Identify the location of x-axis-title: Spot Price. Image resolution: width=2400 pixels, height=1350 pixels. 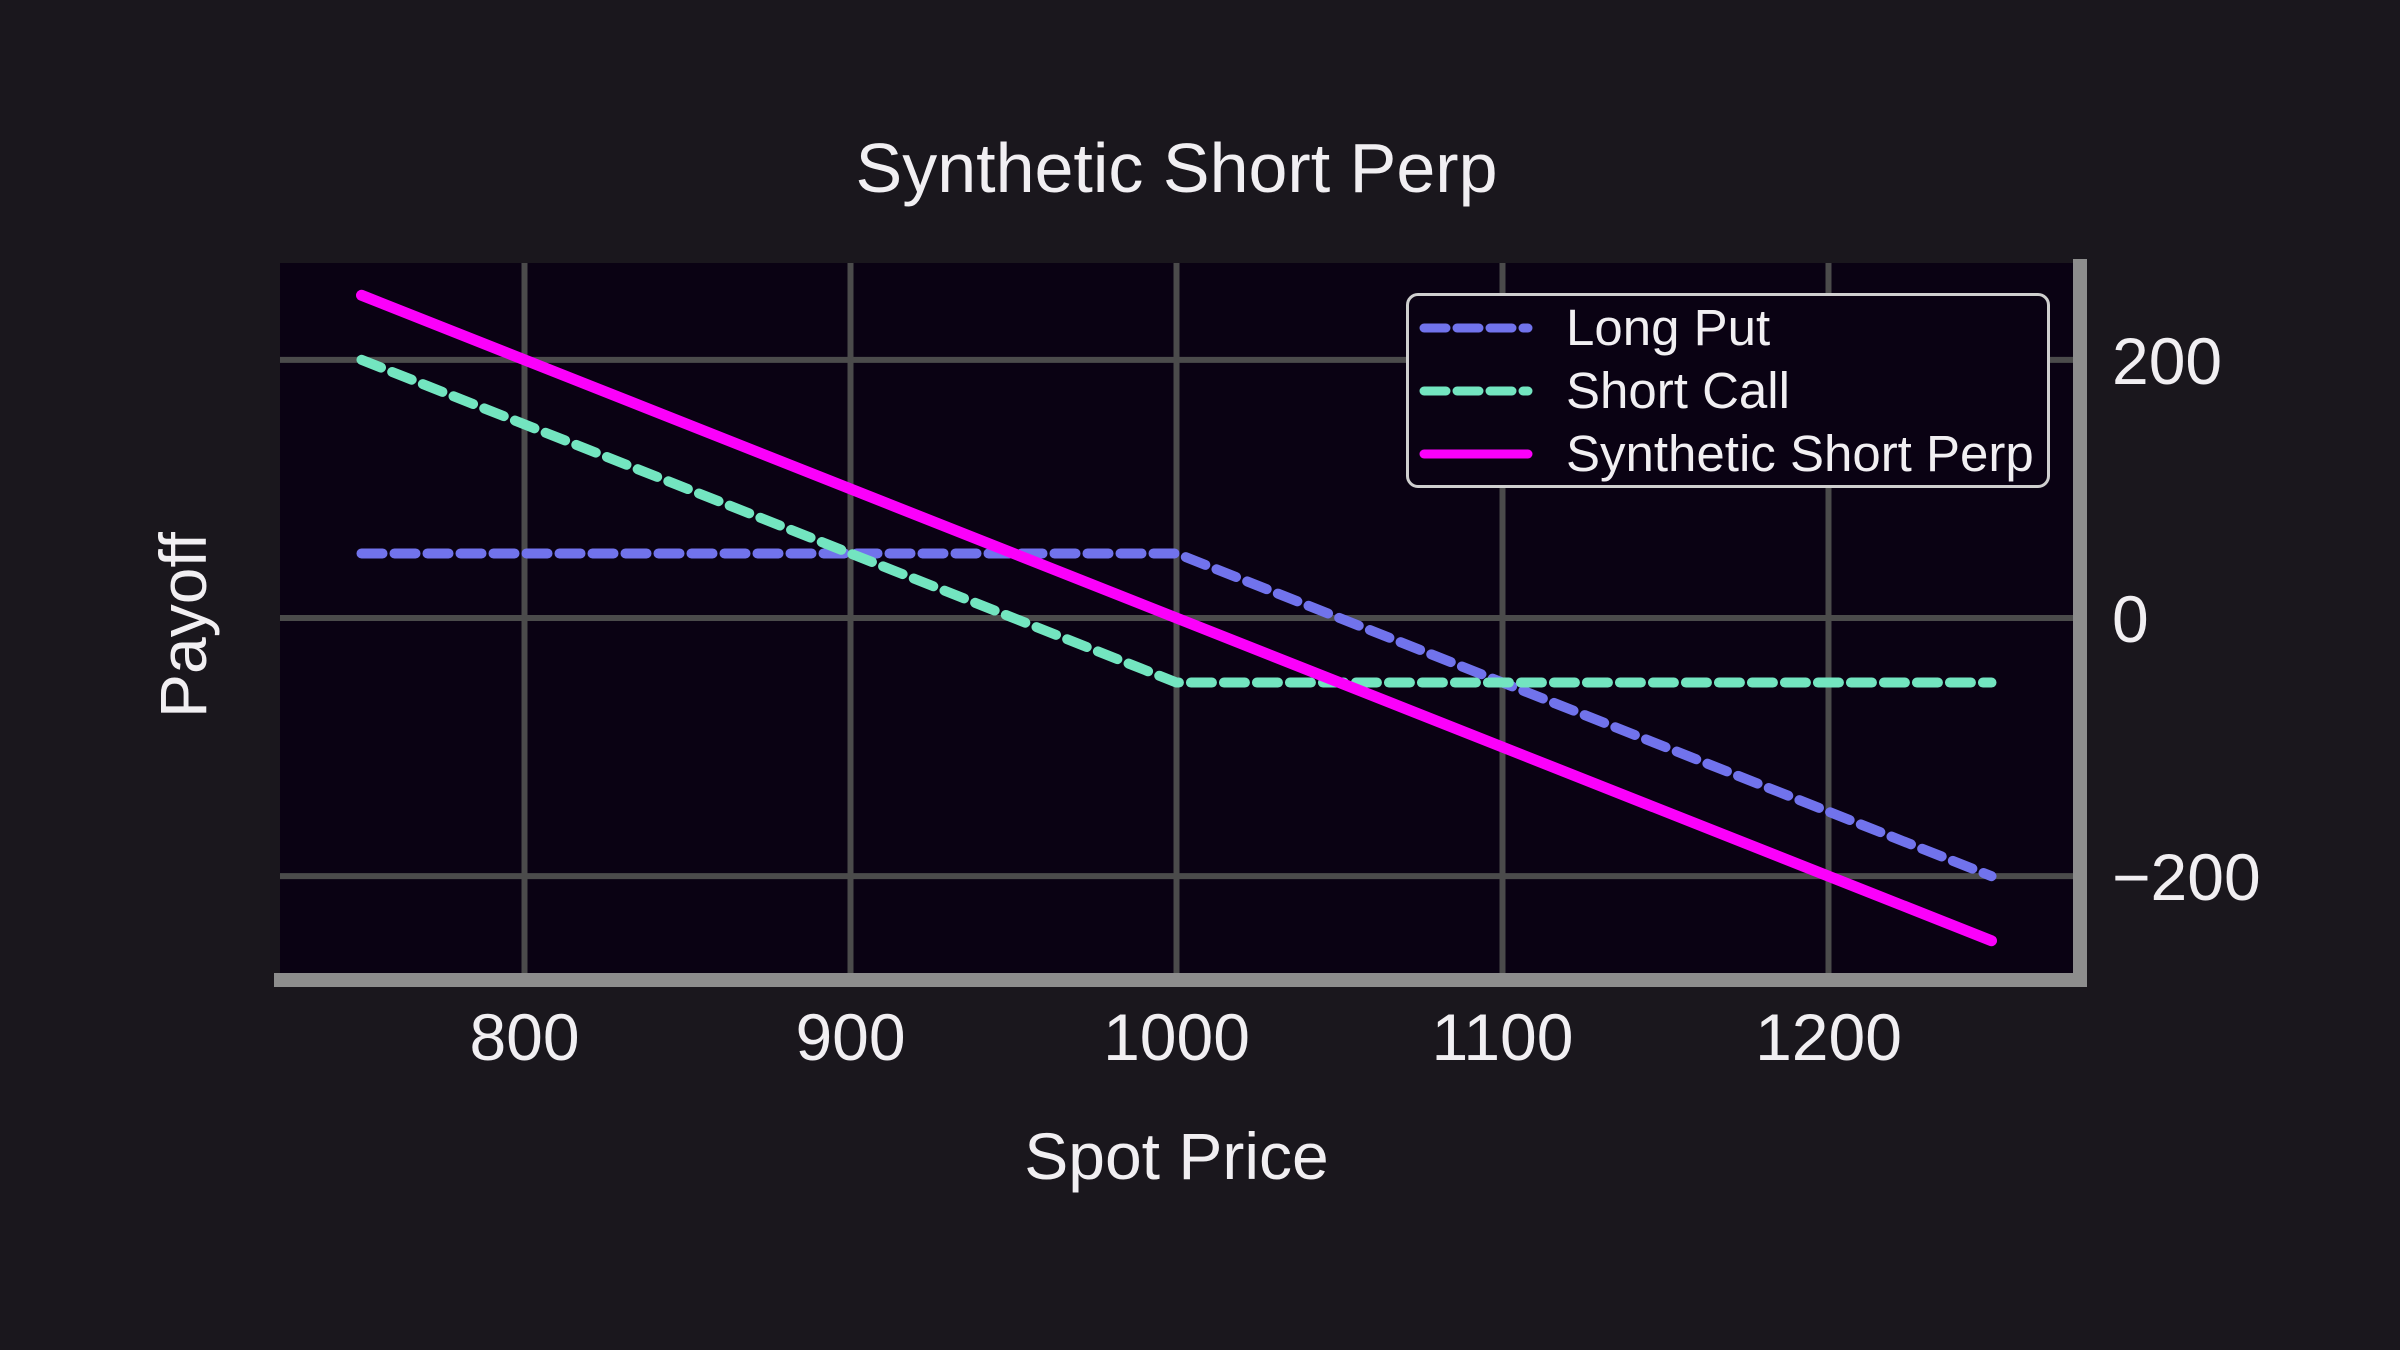
(1176, 1156).